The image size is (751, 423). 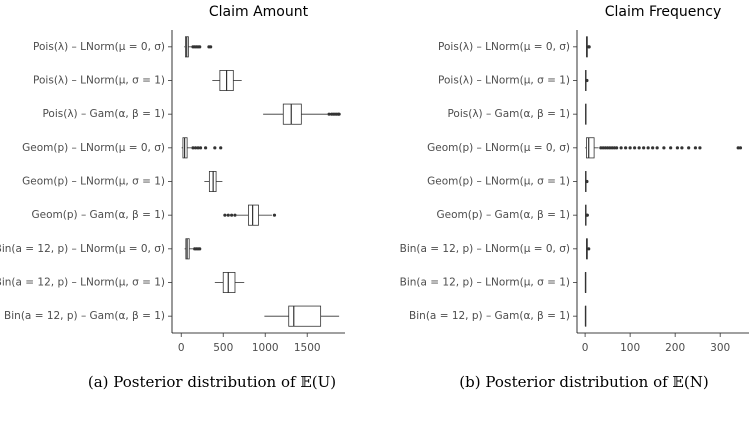 What do you see at coordinates (583, 382) in the screenshot?
I see `caption: (b) Posterior distribution of 𝔼(N)` at bounding box center [583, 382].